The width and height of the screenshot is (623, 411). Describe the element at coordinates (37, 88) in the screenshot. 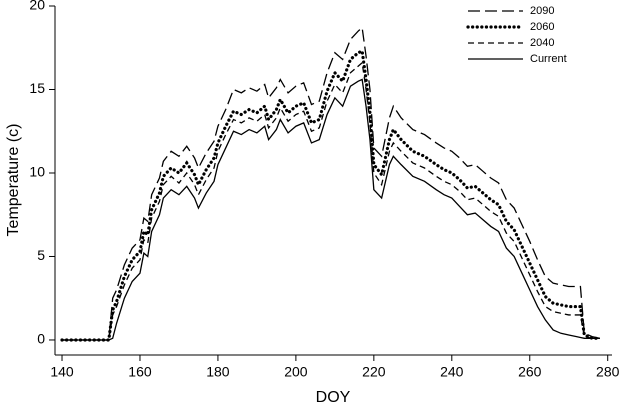

I see `y-tick-label: 15` at that location.